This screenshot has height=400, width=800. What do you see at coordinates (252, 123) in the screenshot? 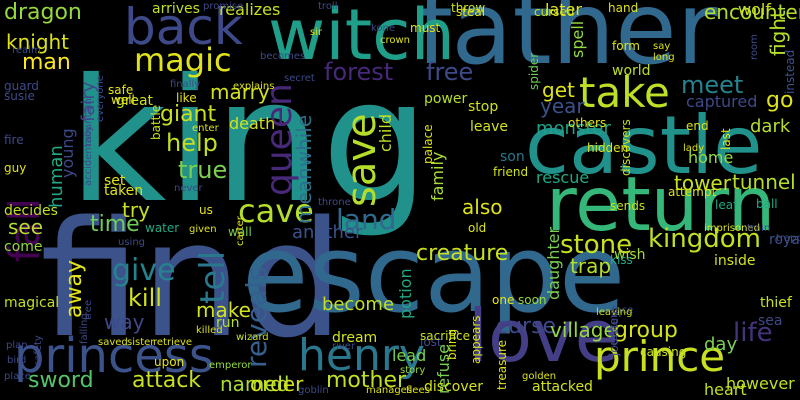
I see `cloud-word: death` at bounding box center [252, 123].